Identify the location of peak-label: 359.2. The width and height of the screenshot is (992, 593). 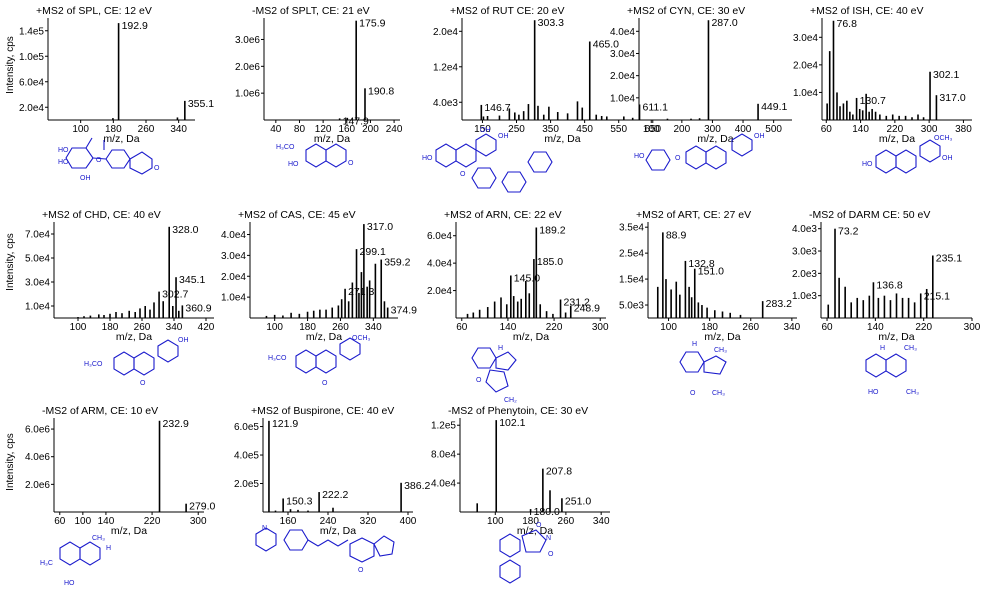
(397, 263).